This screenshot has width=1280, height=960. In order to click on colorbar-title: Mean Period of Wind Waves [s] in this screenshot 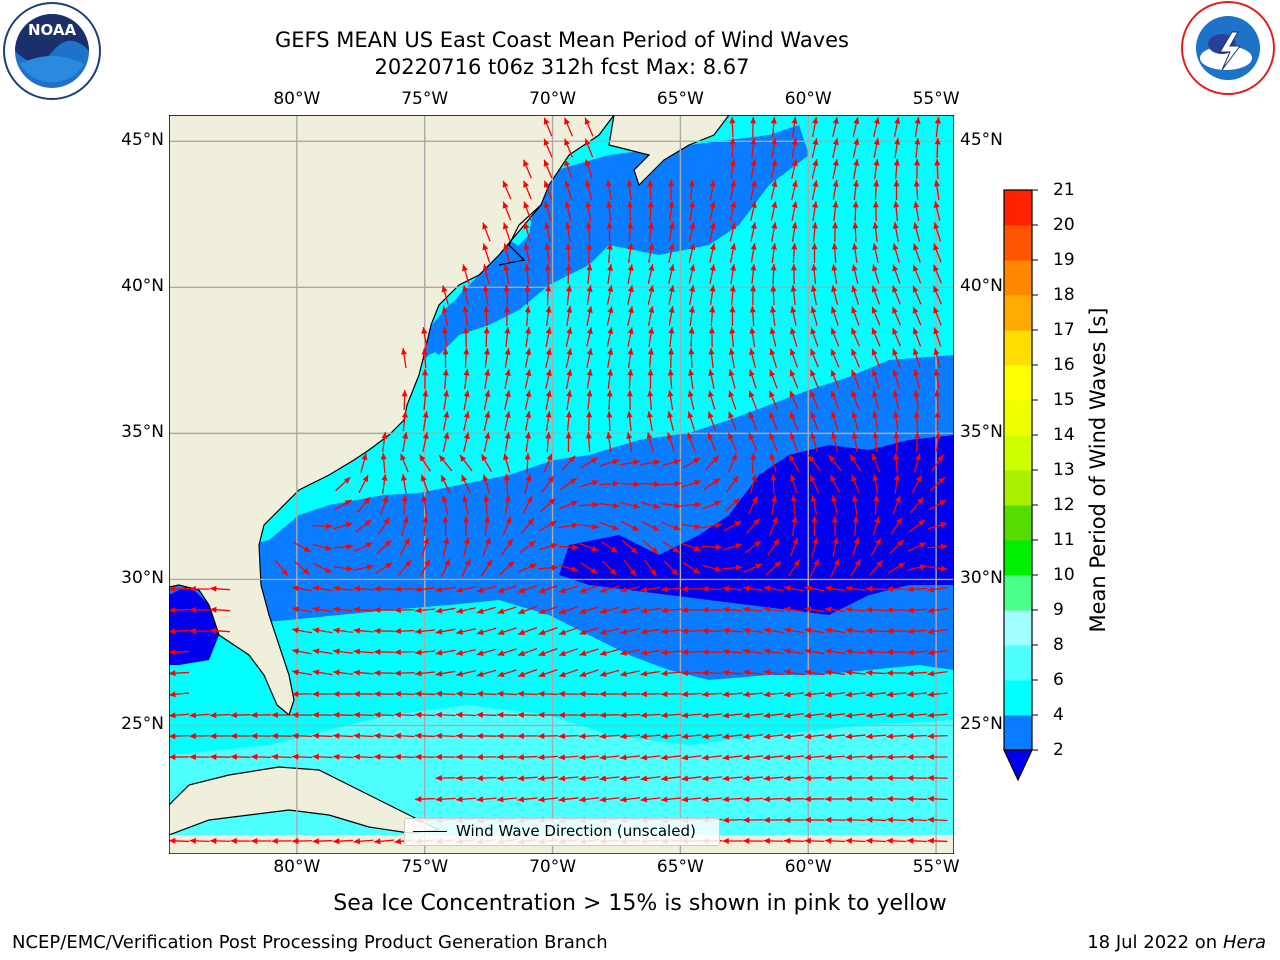, I will do `click(1098, 470)`.